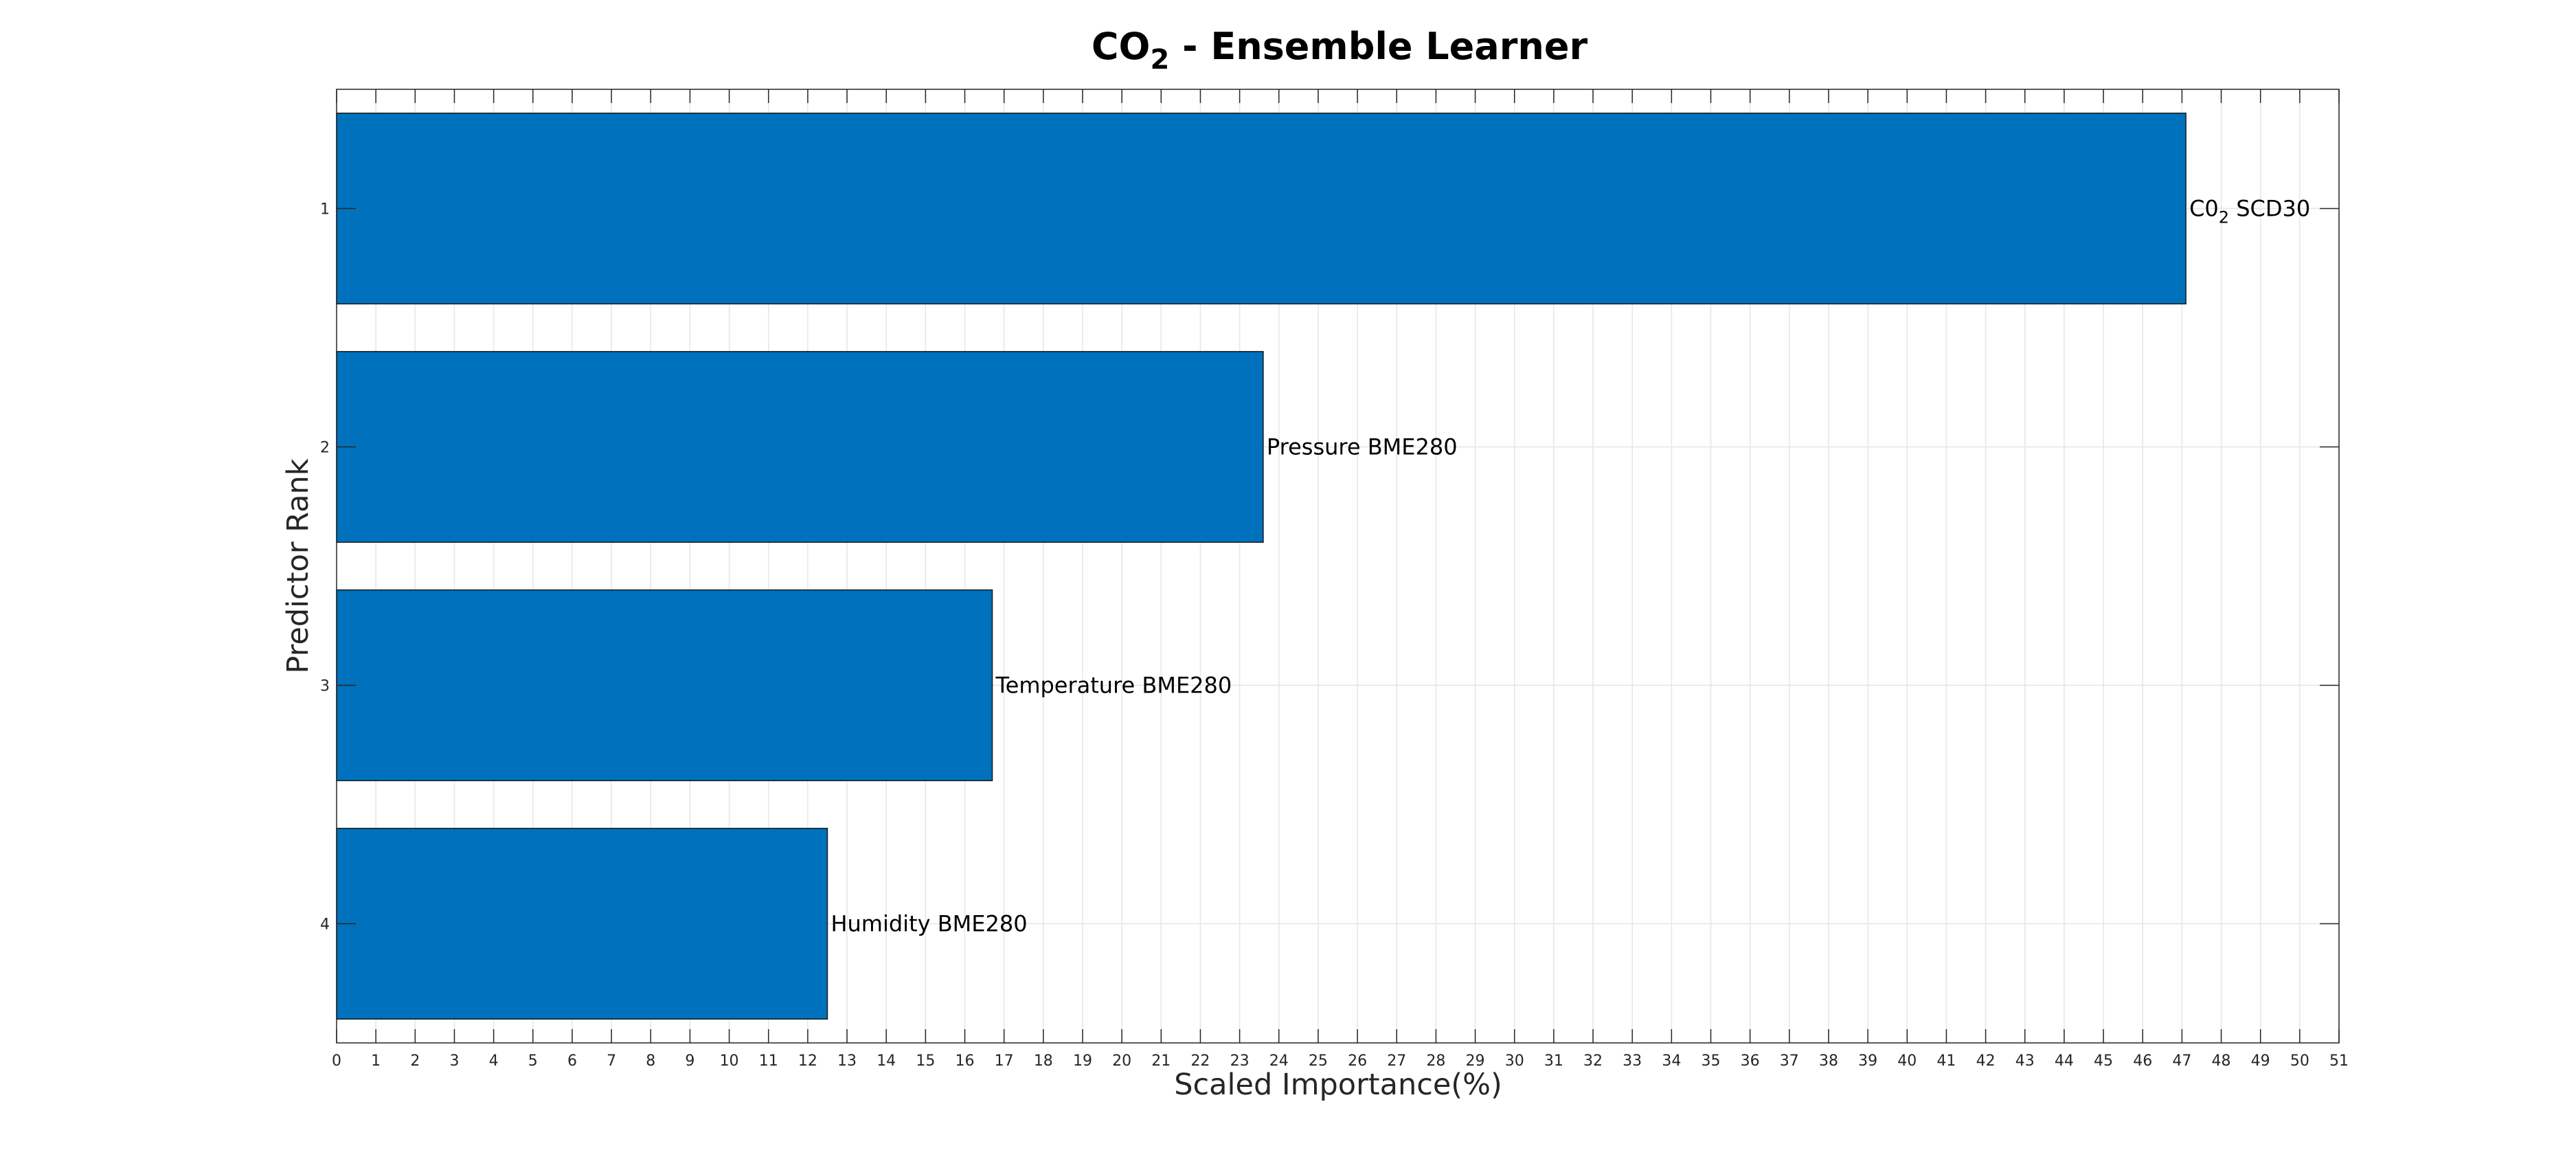  I want to click on x-tick-label: 46, so click(2142, 1061).